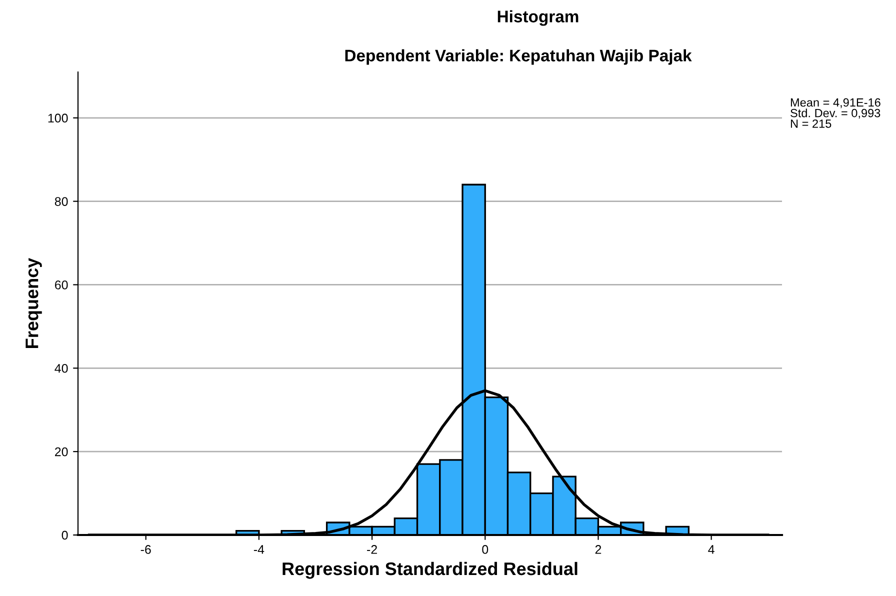 The image size is (896, 596). What do you see at coordinates (61, 285) in the screenshot?
I see `y-tick-label: 60` at bounding box center [61, 285].